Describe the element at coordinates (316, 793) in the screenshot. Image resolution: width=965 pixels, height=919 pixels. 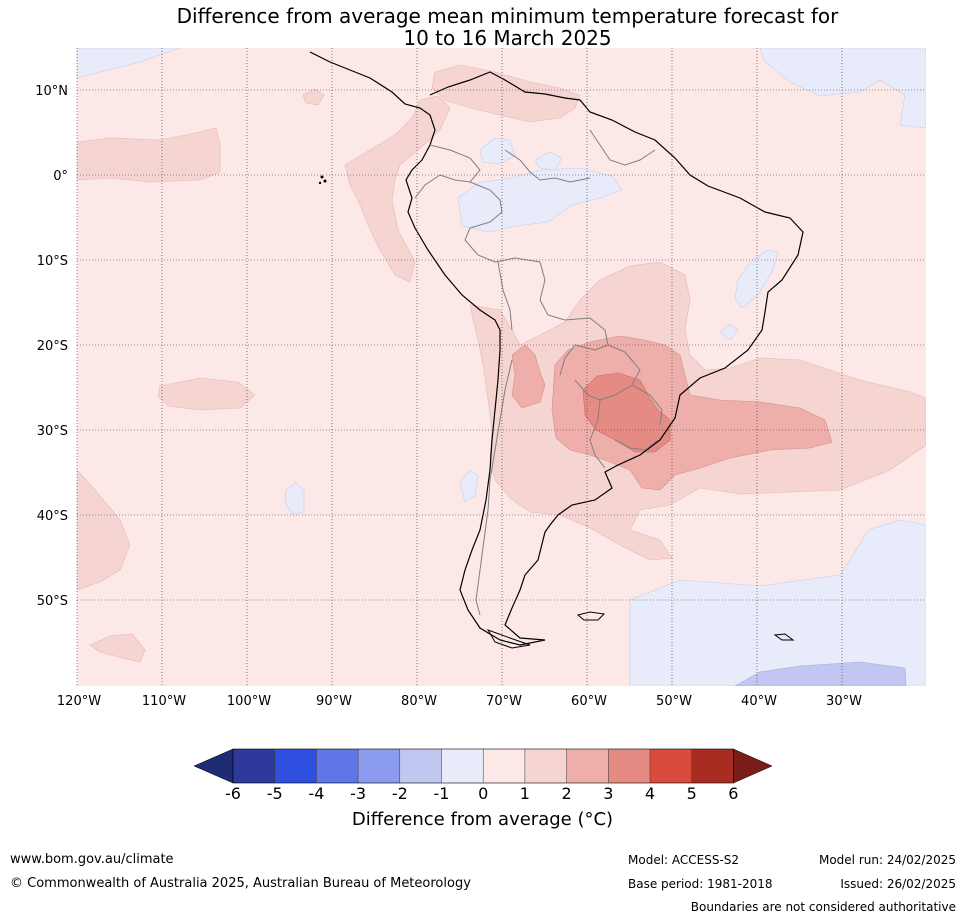
I see `colorbar-tick-m4: -4` at that location.